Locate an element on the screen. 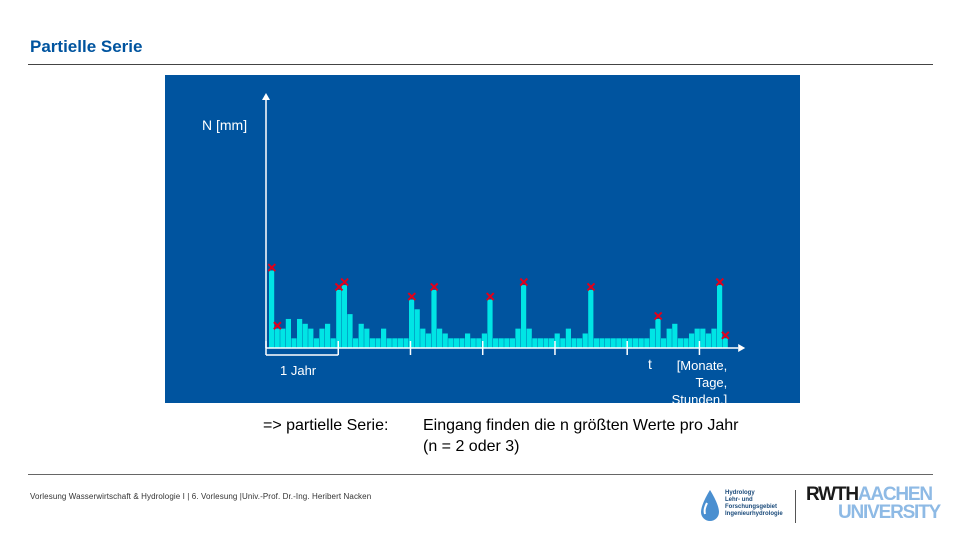 The image size is (960, 540). y-axis-label: N [mm] is located at coordinates (225, 125).